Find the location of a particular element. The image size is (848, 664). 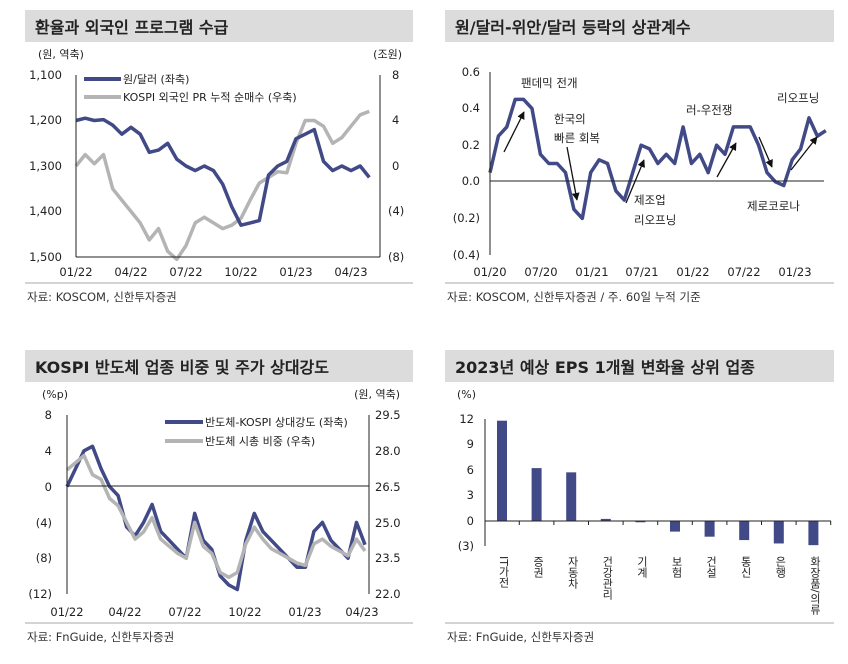

right-axis-unit: (조원) is located at coordinates (387, 54).